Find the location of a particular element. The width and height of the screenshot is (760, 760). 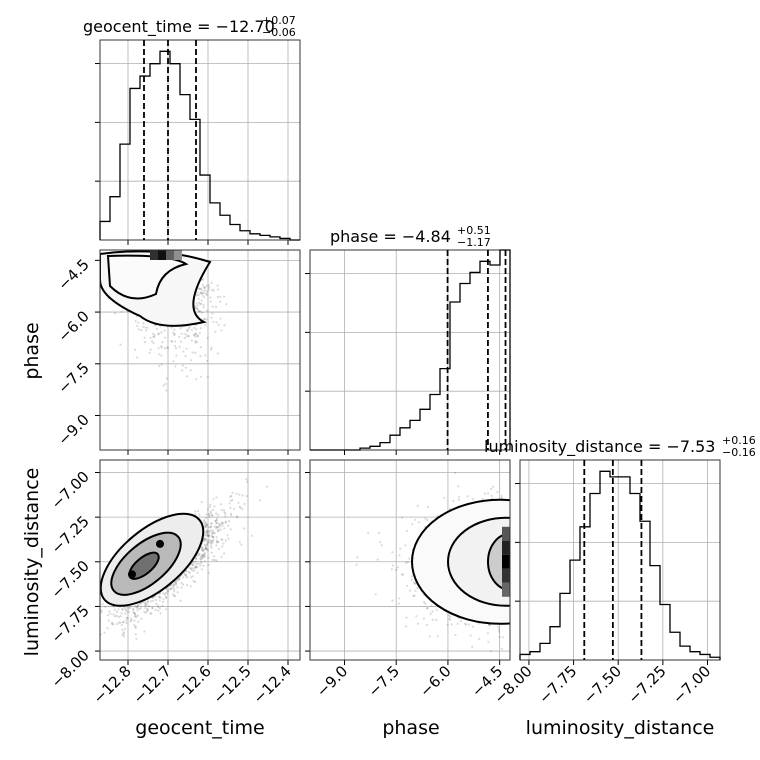

xlabel-phase: phase is located at coordinates (410, 728).